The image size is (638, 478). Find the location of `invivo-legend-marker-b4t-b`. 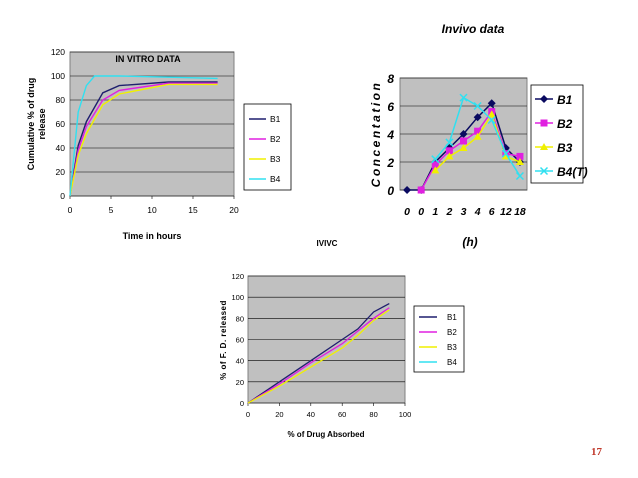

invivo-legend-marker-b4t-b is located at coordinates (544, 171).